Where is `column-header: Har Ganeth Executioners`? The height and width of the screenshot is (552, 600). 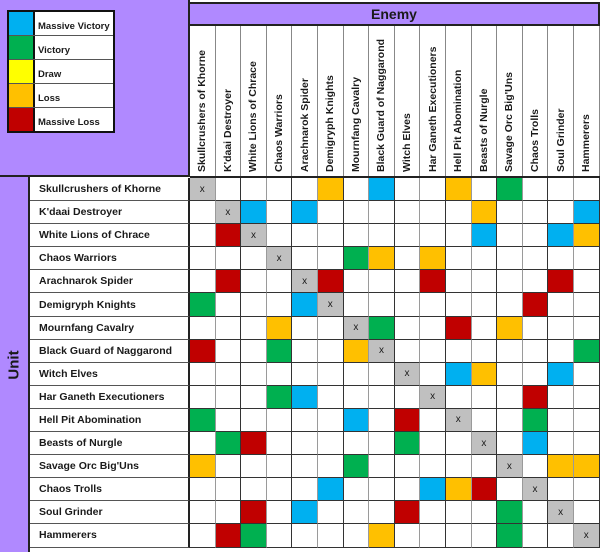 column-header: Har Ganeth Executioners is located at coordinates (433, 101).